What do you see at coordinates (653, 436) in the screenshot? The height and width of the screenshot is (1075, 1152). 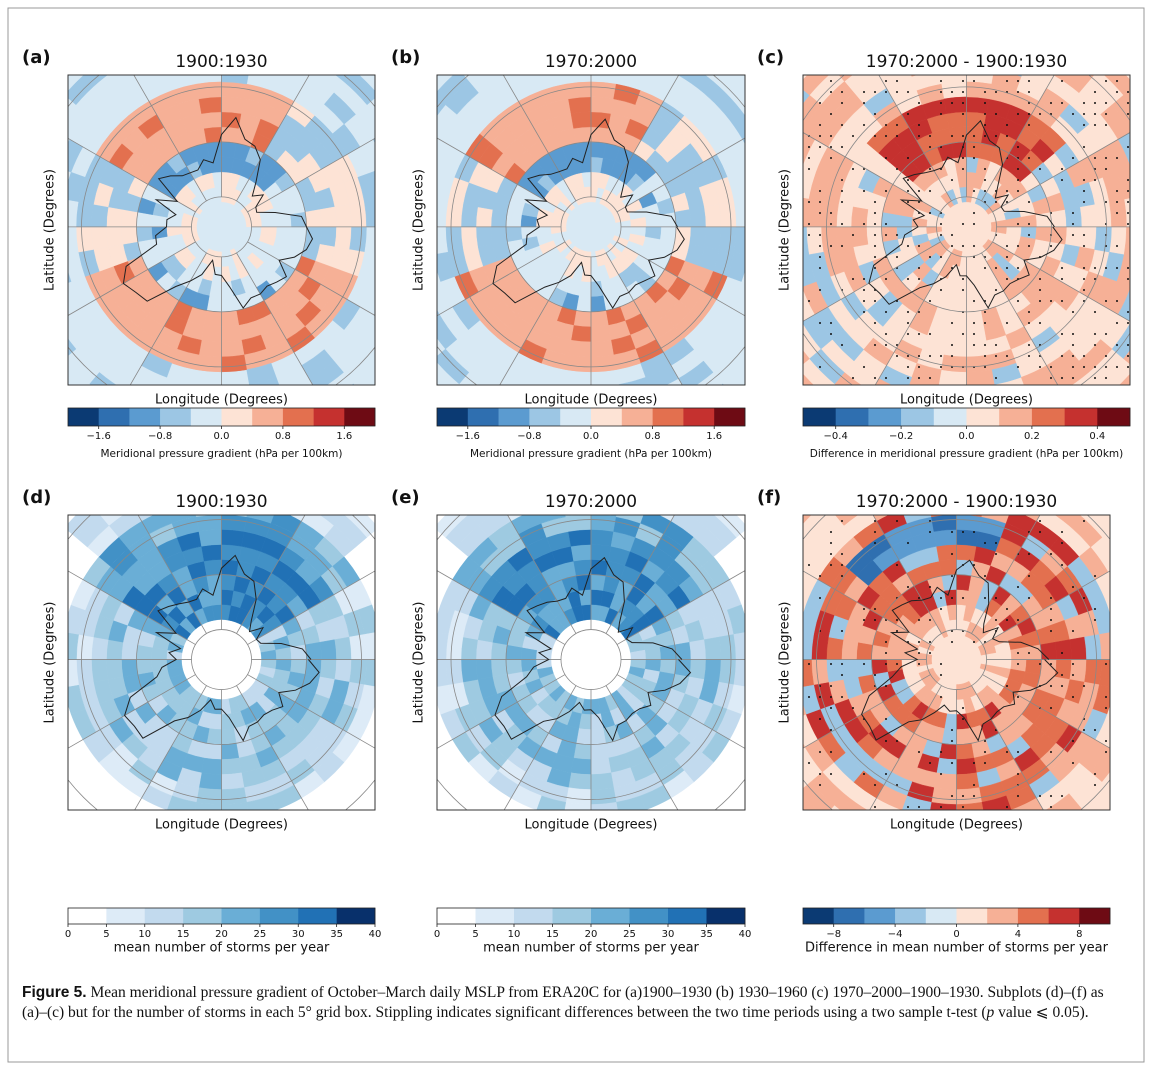 I see `colorbar-tick-label: 0.8` at bounding box center [653, 436].